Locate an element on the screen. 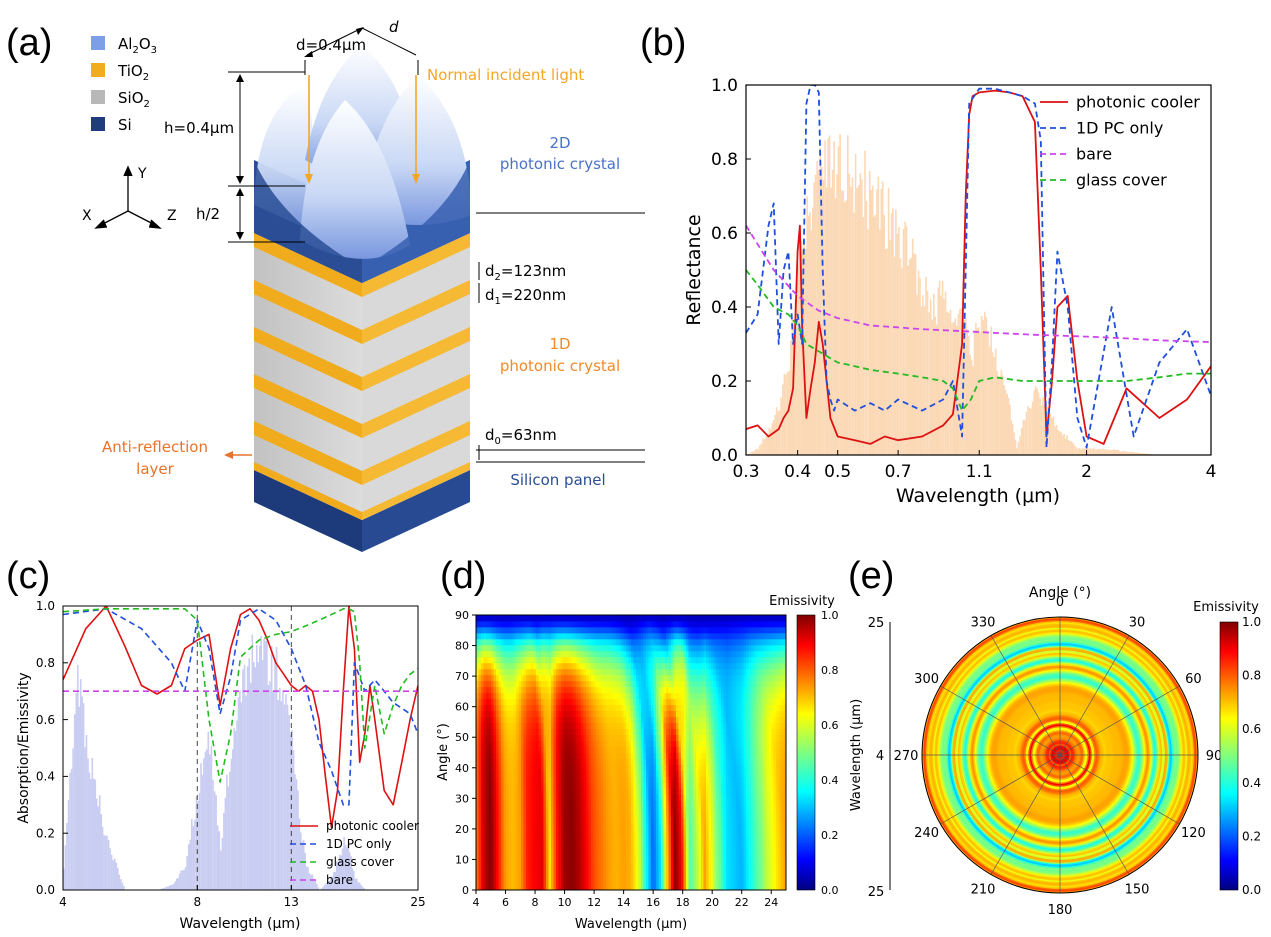 The image size is (1271, 937). b-series-bare is located at coordinates (978, 284).